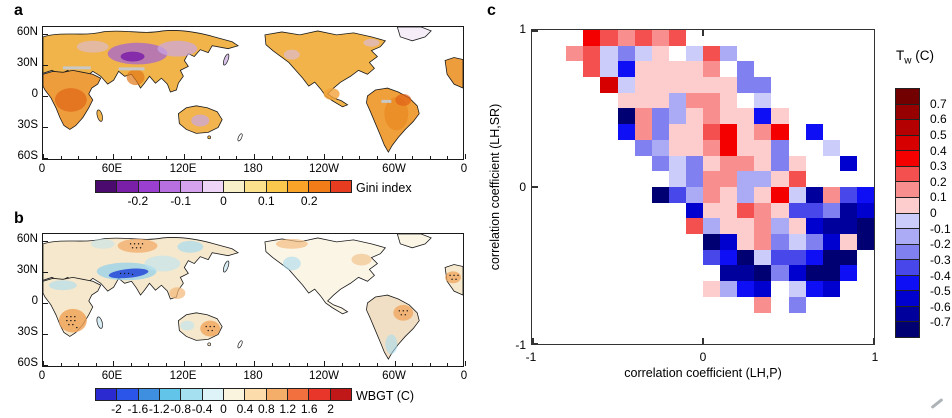  Describe the element at coordinates (253, 90) in the screenshot. I see `world-map-gini` at that location.